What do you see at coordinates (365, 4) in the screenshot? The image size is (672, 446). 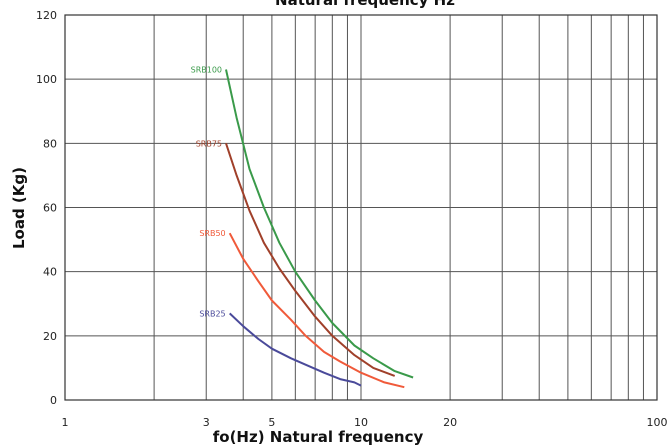 I see `chart-title: Natural frequency Hz` at bounding box center [365, 4].